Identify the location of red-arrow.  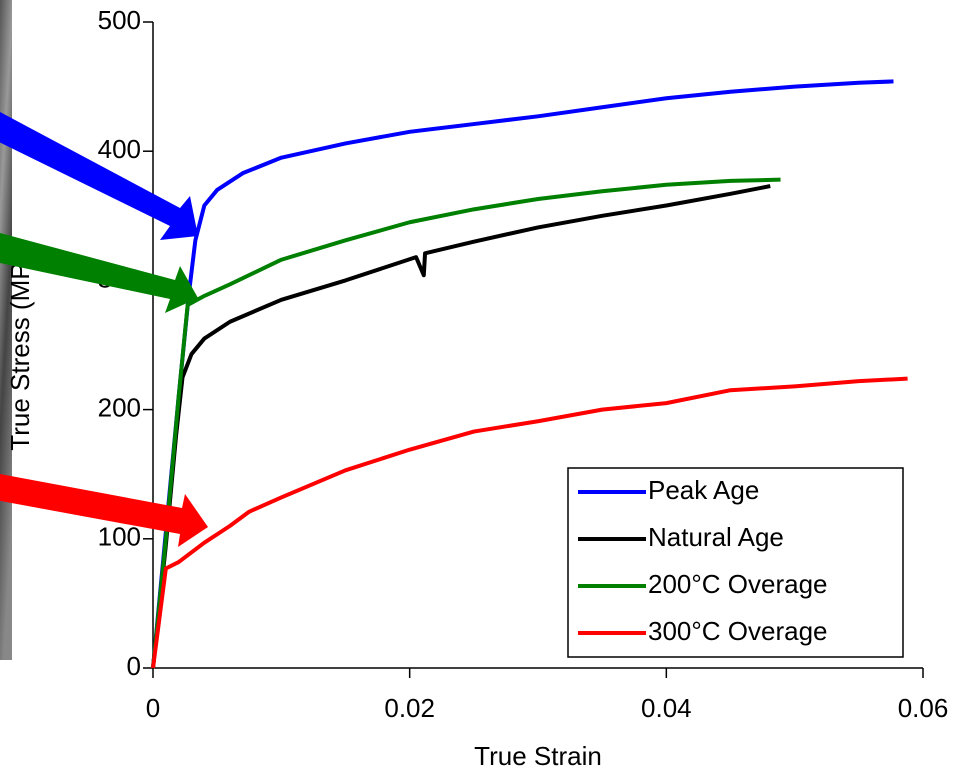
(104, 510).